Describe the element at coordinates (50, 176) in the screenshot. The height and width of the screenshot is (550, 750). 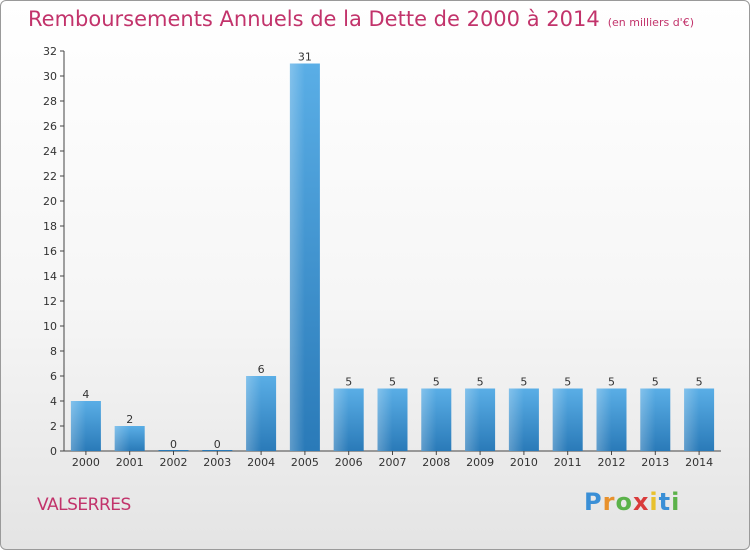
I see `y-tick-label: 22` at that location.